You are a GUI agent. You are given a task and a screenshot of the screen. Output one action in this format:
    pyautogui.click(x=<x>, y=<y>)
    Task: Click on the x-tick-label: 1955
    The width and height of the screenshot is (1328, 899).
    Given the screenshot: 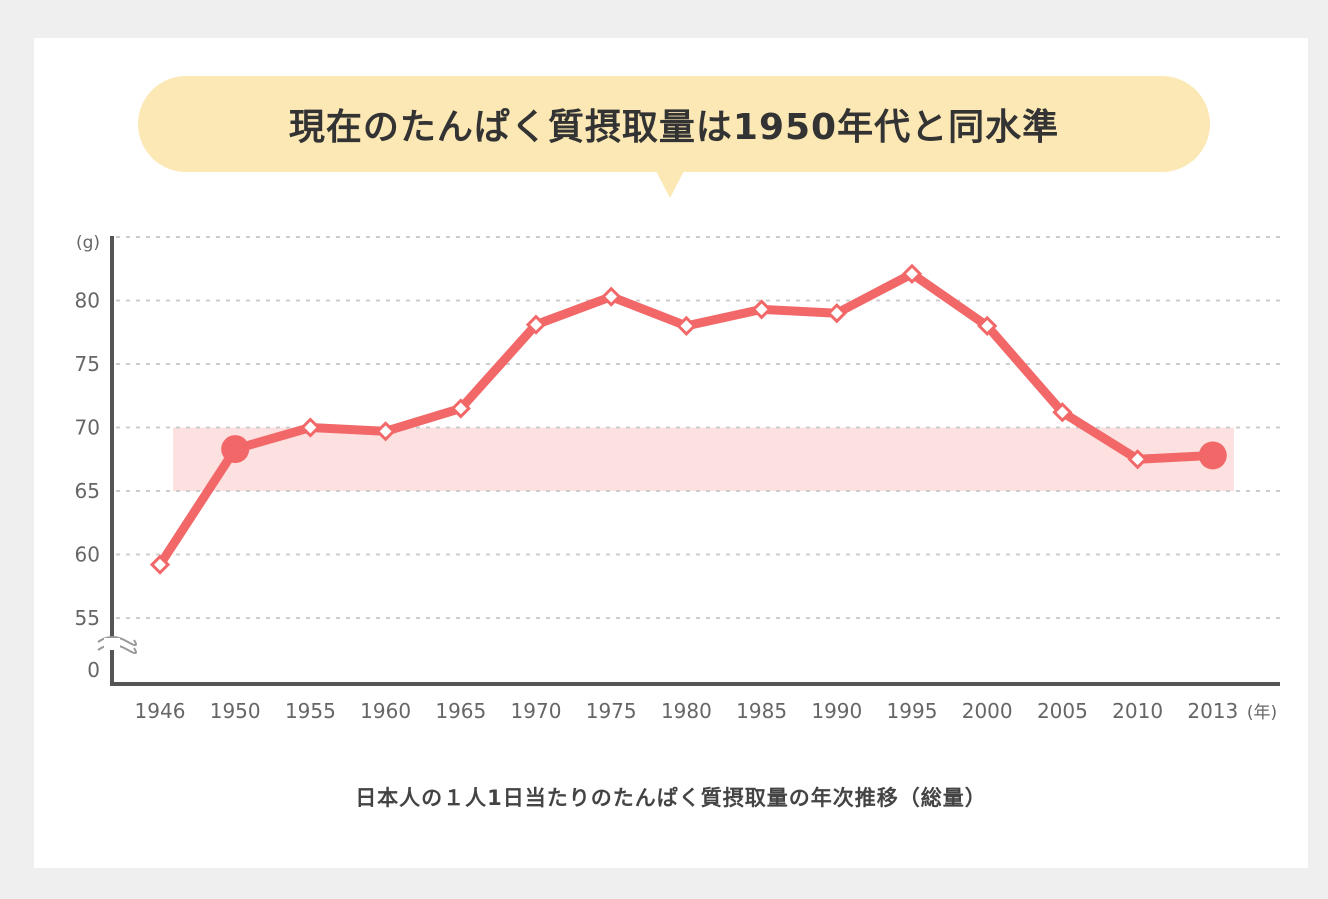 What is the action you would take?
    pyautogui.click(x=310, y=711)
    